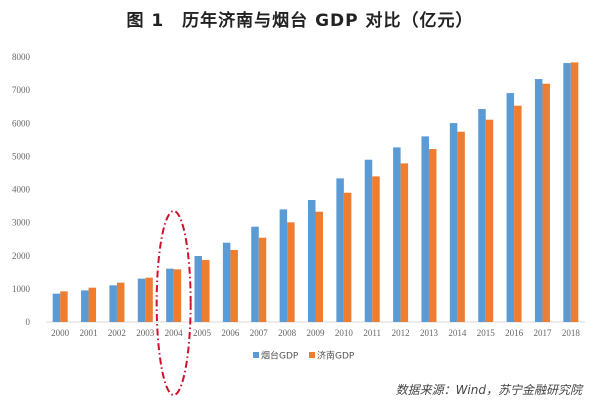  What do you see at coordinates (280, 356) in the screenshot?
I see `legend-label: 烟台GDP` at bounding box center [280, 356].